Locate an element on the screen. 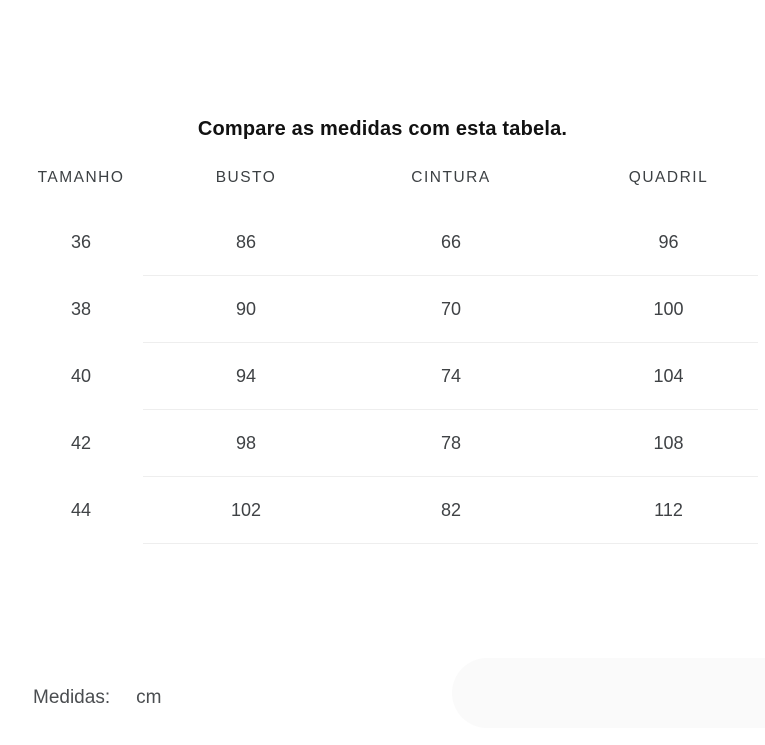  table-cell-waist: 82 is located at coordinates (451, 510).